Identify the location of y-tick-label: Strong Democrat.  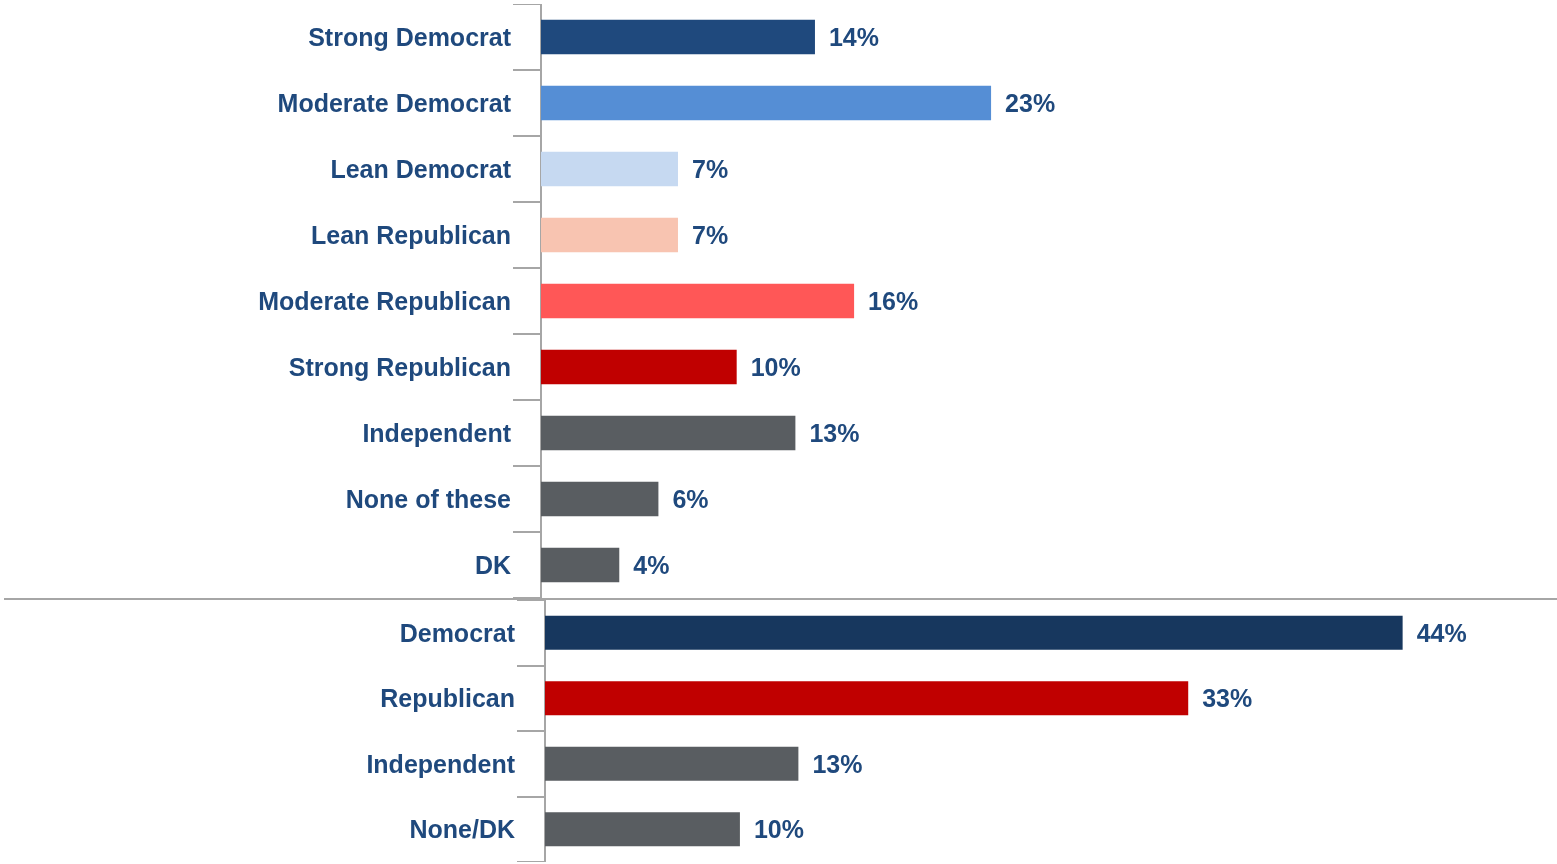
(410, 37).